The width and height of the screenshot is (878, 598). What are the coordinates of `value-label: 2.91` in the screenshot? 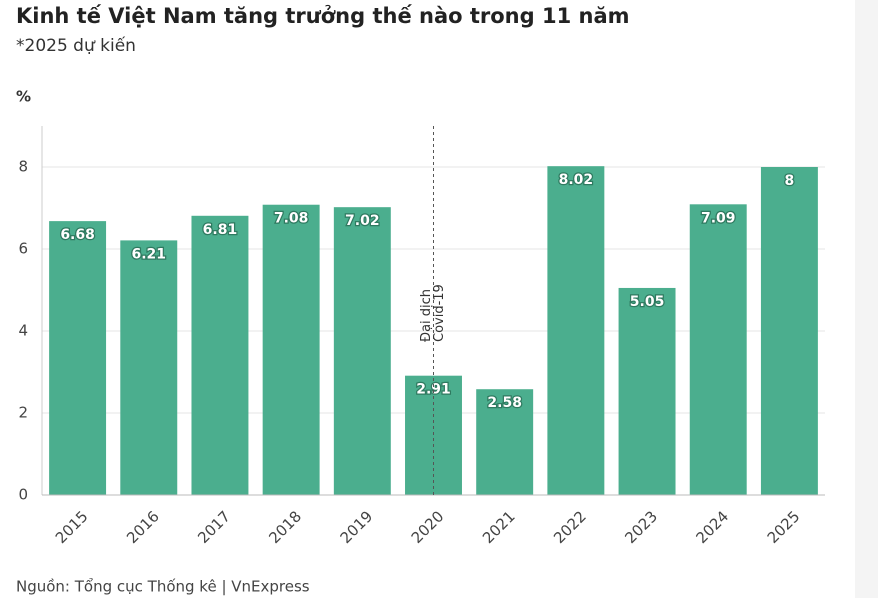 It's located at (433, 390).